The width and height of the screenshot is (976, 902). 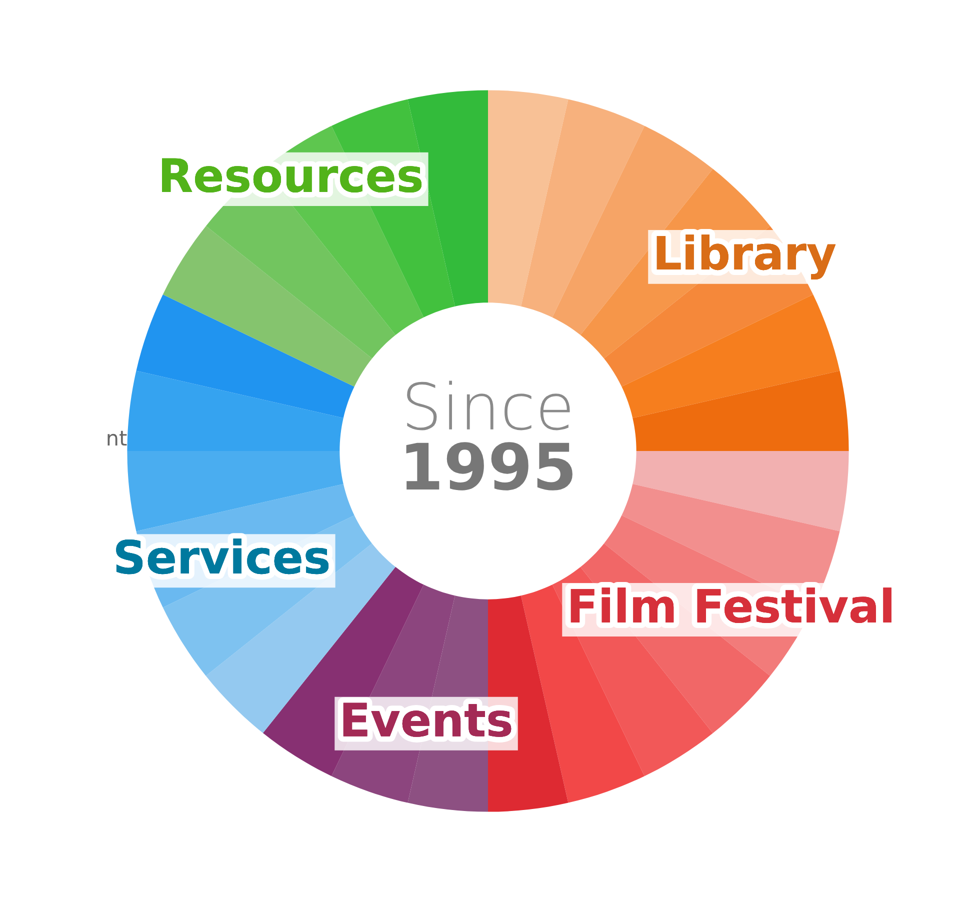 I want to click on text: Resources, so click(x=292, y=175).